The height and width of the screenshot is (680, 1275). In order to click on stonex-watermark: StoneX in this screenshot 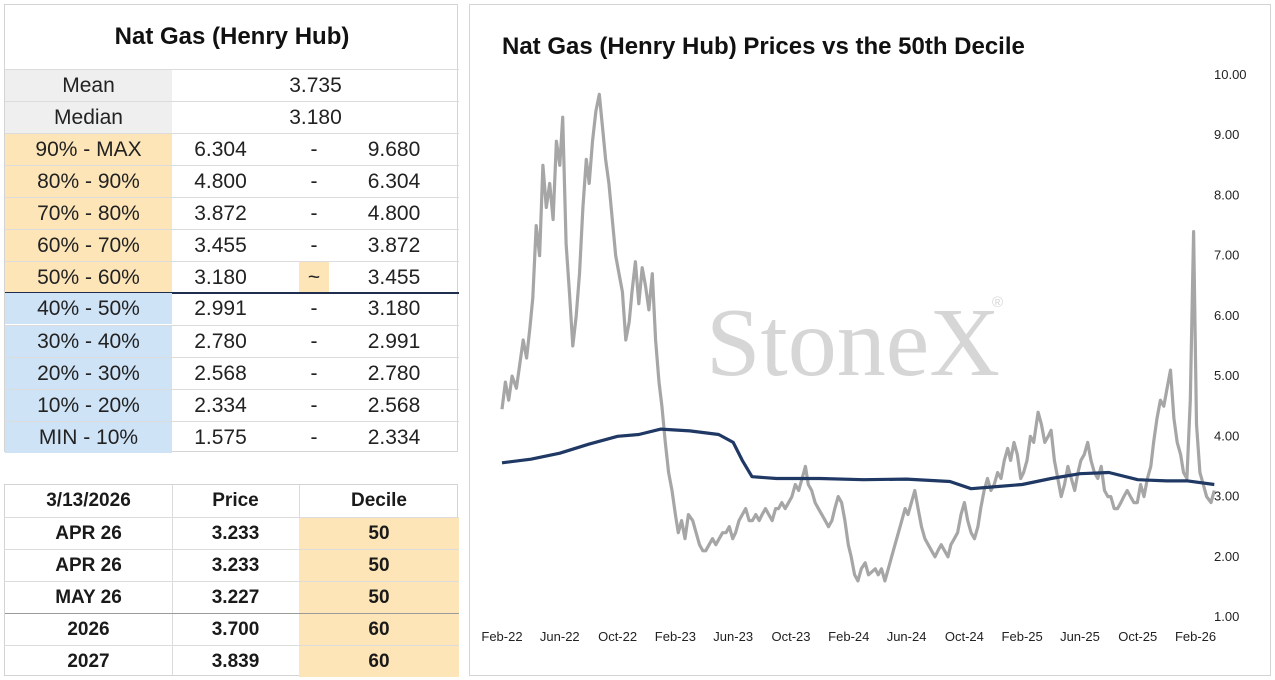, I will do `click(853, 343)`.